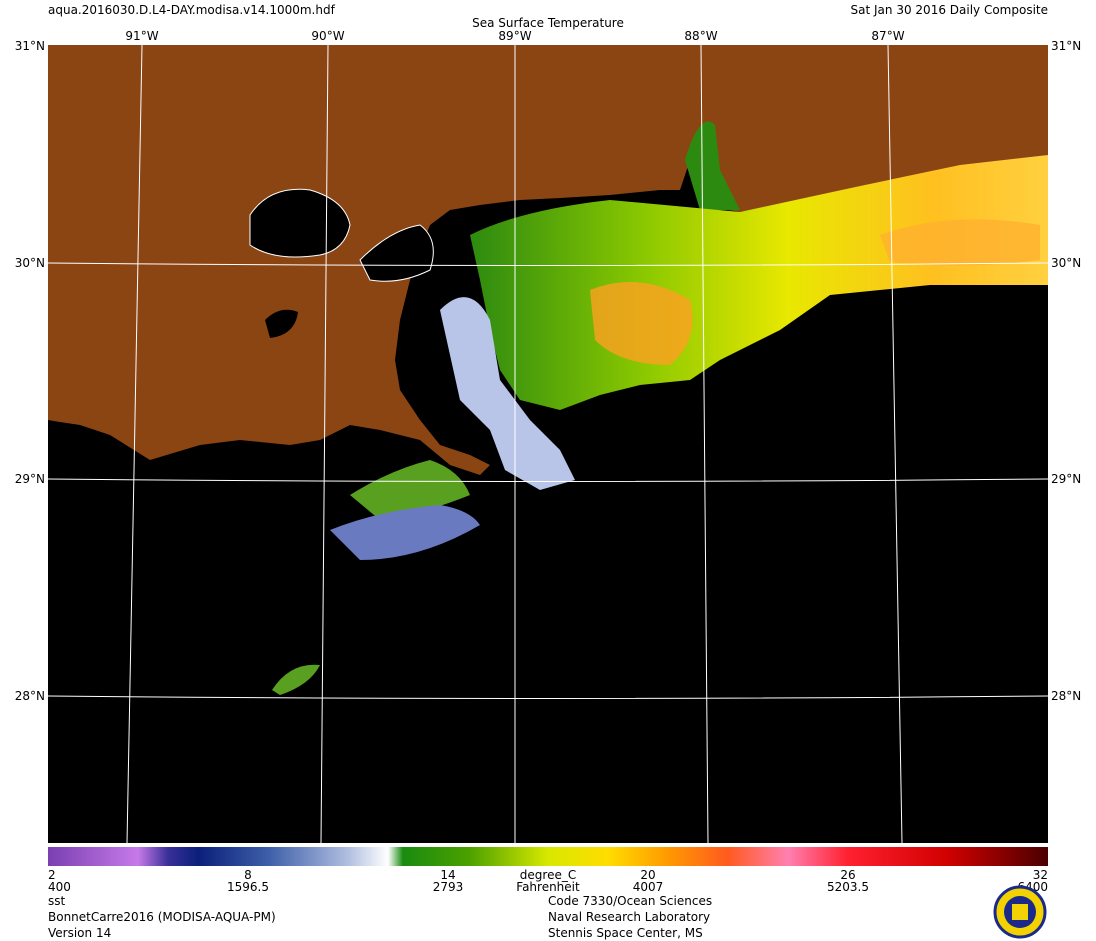 This screenshot has width=1096, height=941. Describe the element at coordinates (448, 887) in the screenshot. I see `colorbar-tick-label: 2793` at that location.